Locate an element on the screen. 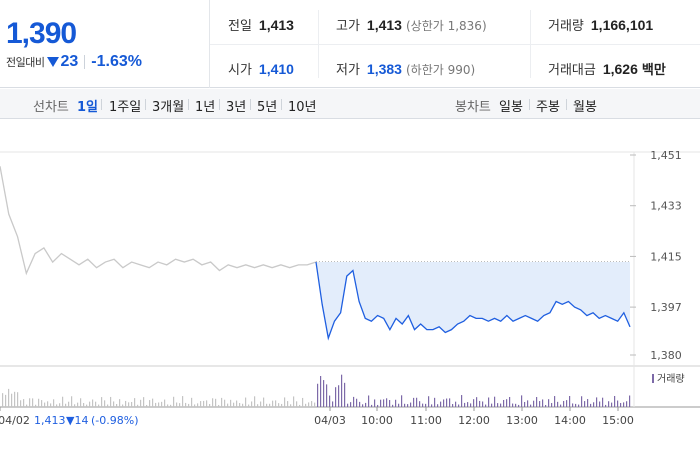  stat-low: 저가 1,383 (하한가 990) is located at coordinates (405, 68).